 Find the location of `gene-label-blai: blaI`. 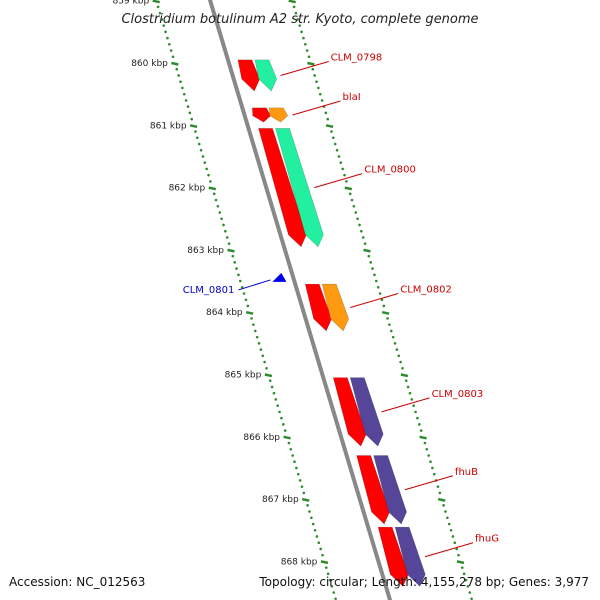

gene-label-blai: blaI is located at coordinates (352, 97).